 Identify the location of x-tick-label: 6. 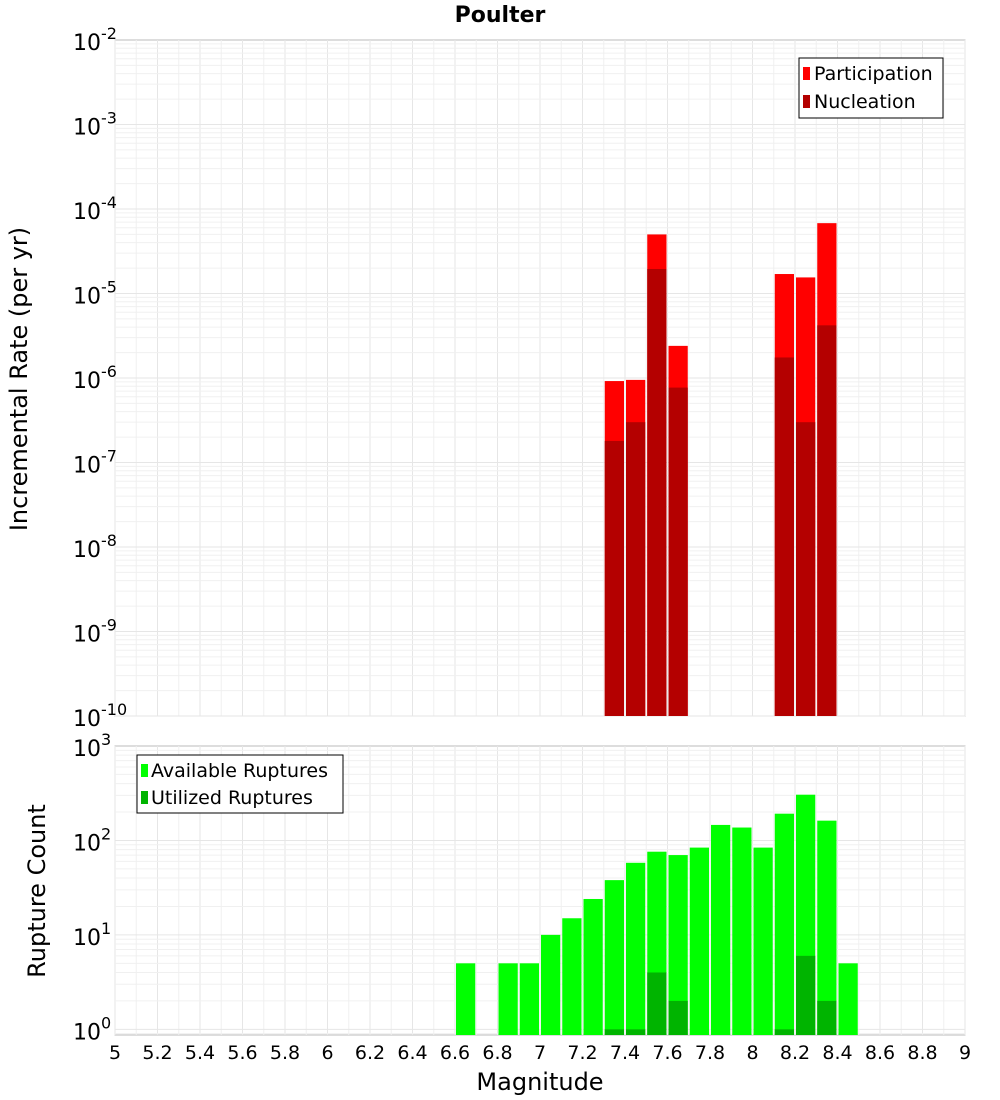
(327, 1053).